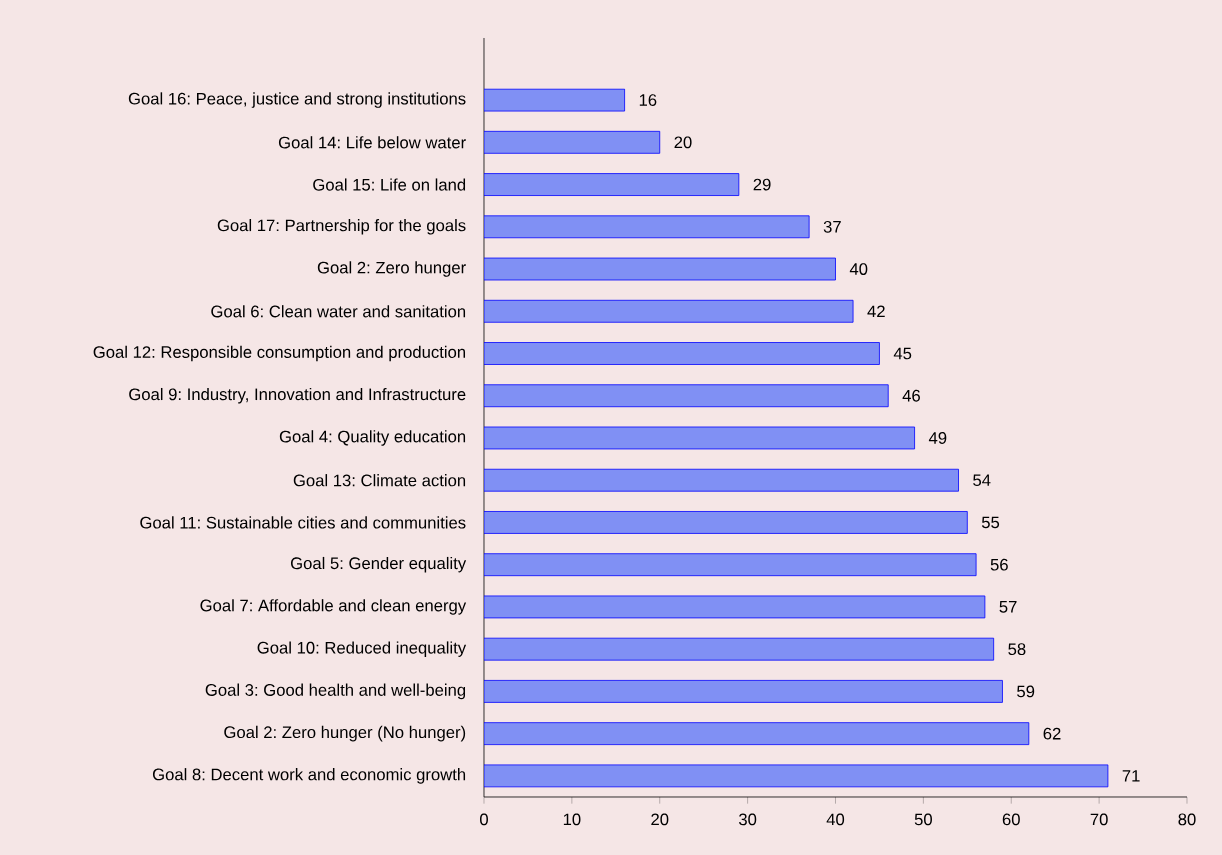  Describe the element at coordinates (335, 691) in the screenshot. I see `y-tick-label: Goal 3: Good health and well-being` at that location.